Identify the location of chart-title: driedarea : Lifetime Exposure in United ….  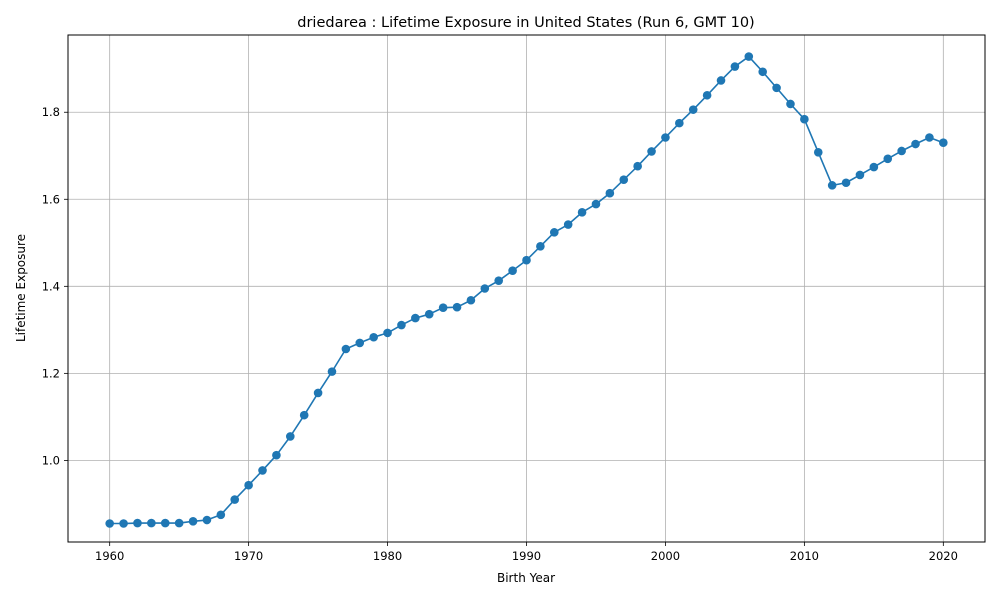
(525, 23).